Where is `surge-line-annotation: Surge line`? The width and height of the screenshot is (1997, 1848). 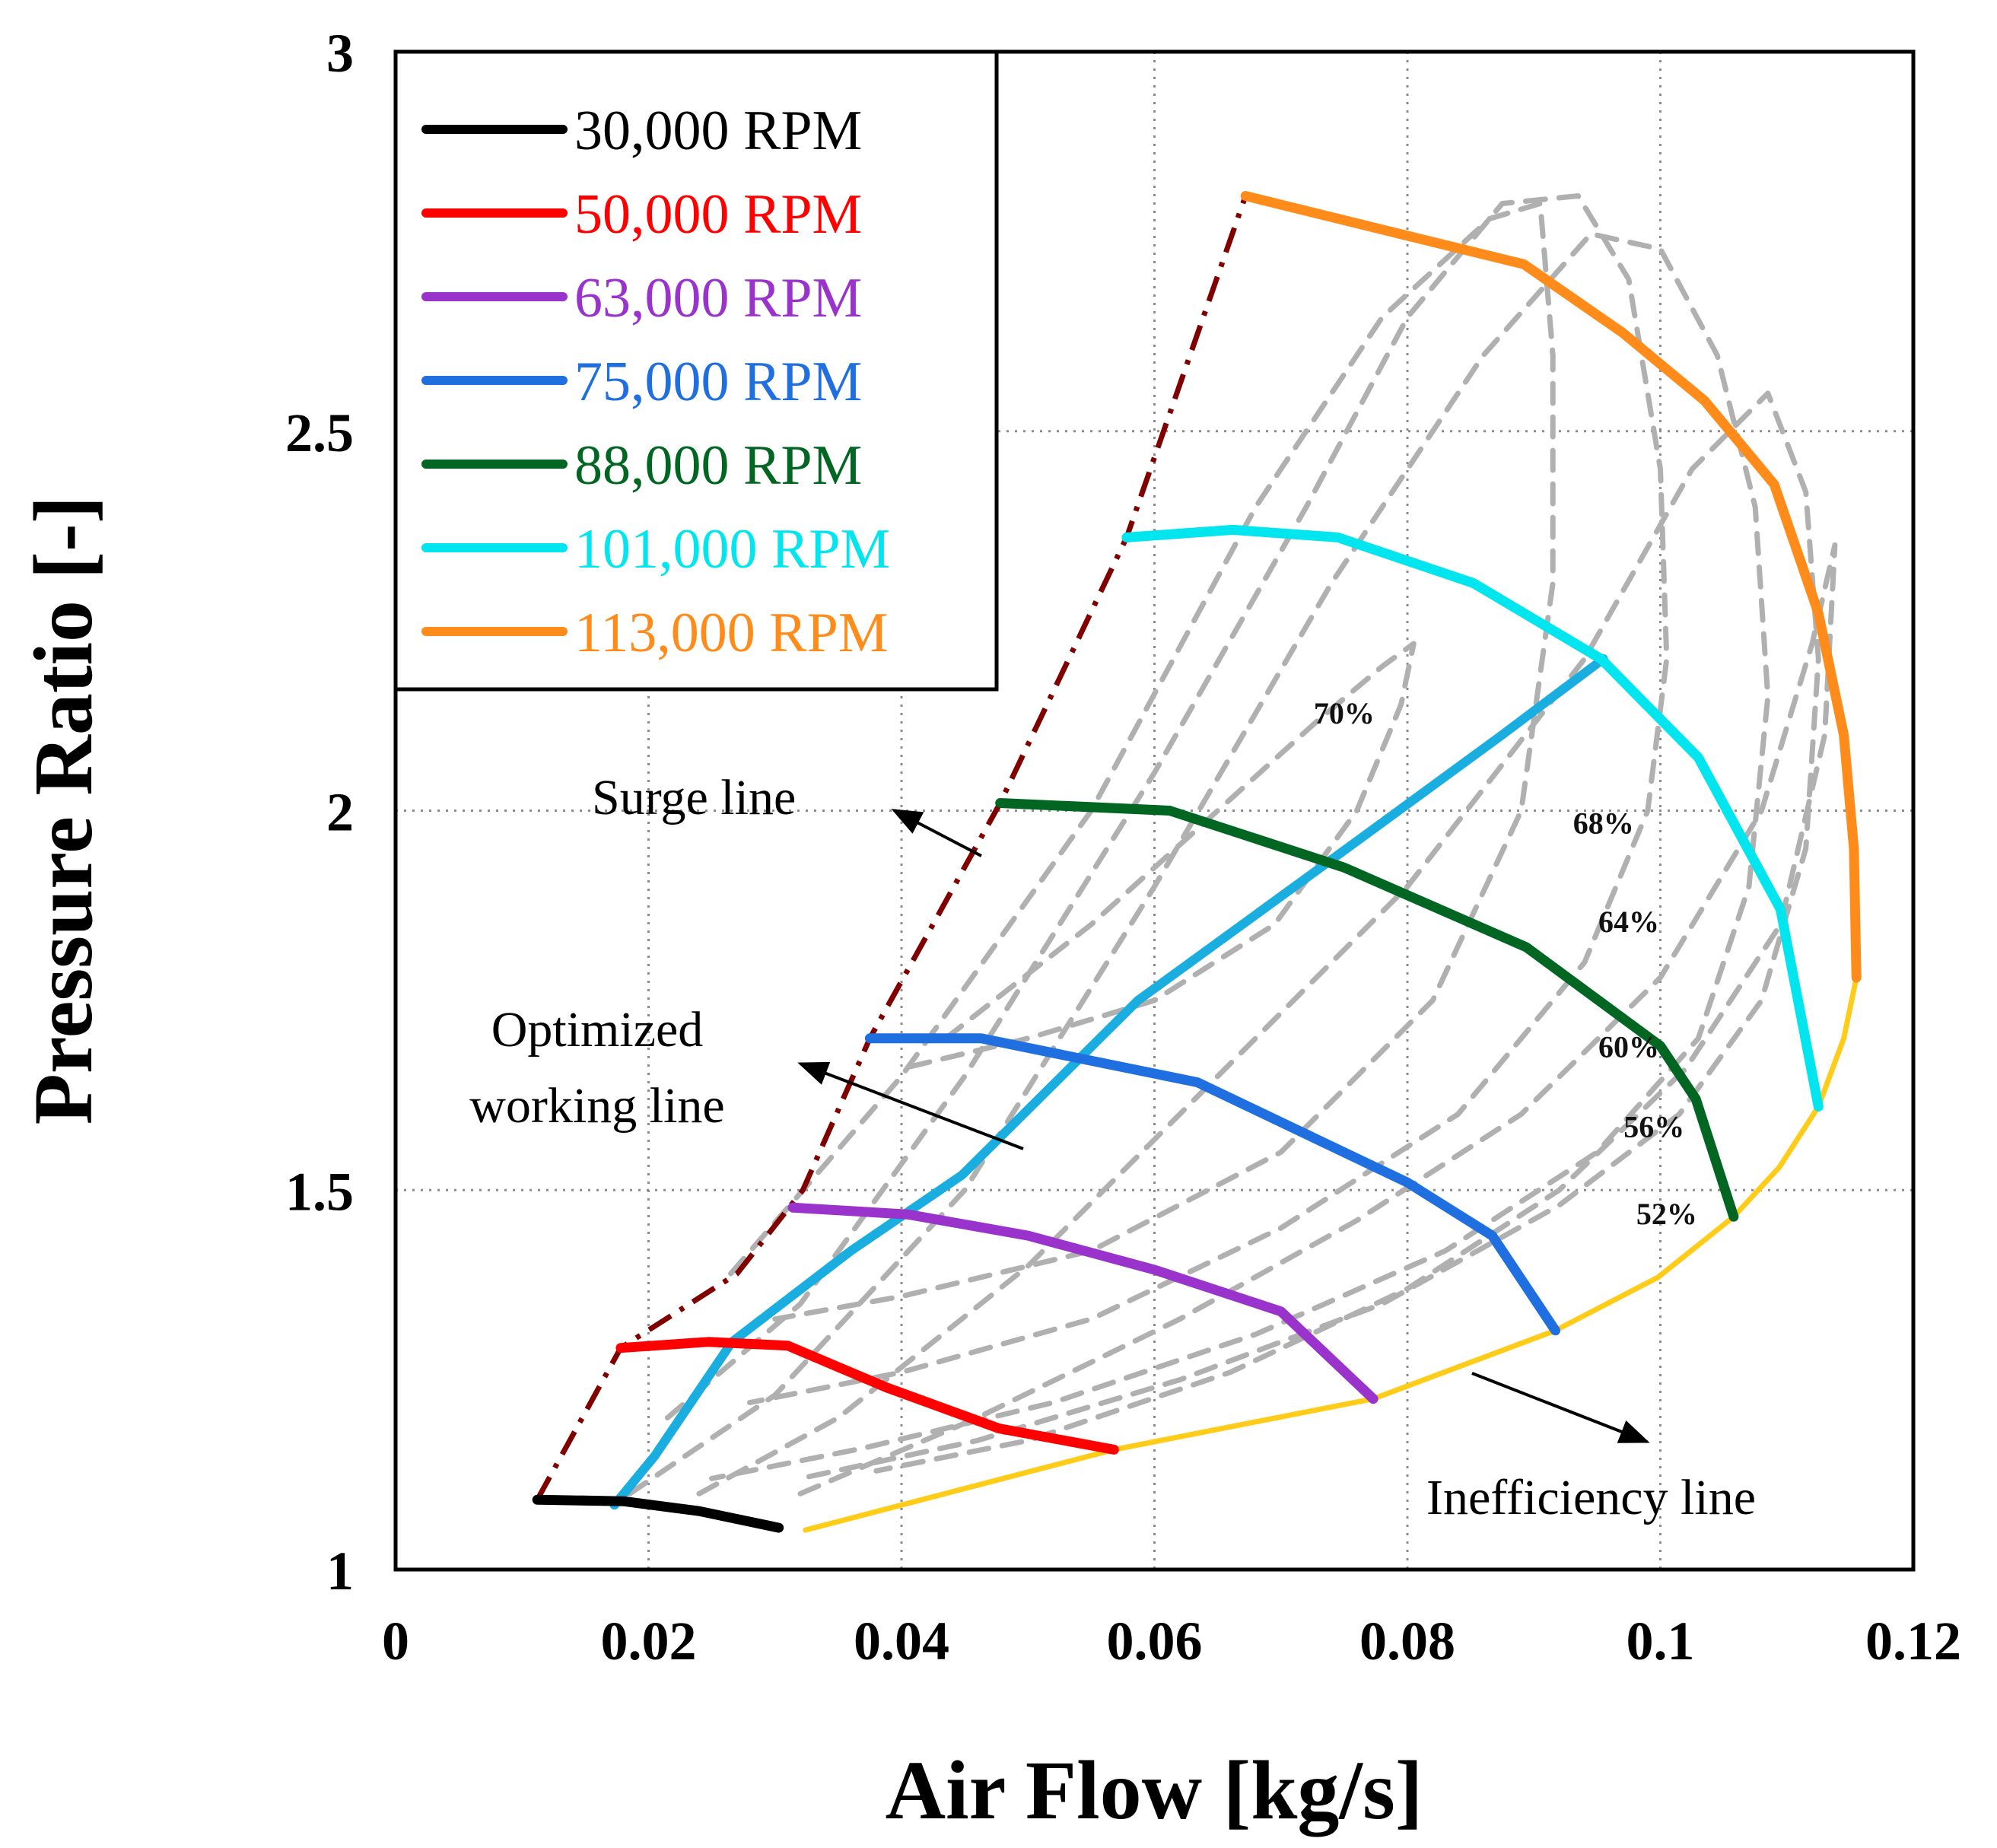
surge-line-annotation: Surge line is located at coordinates (787, 814).